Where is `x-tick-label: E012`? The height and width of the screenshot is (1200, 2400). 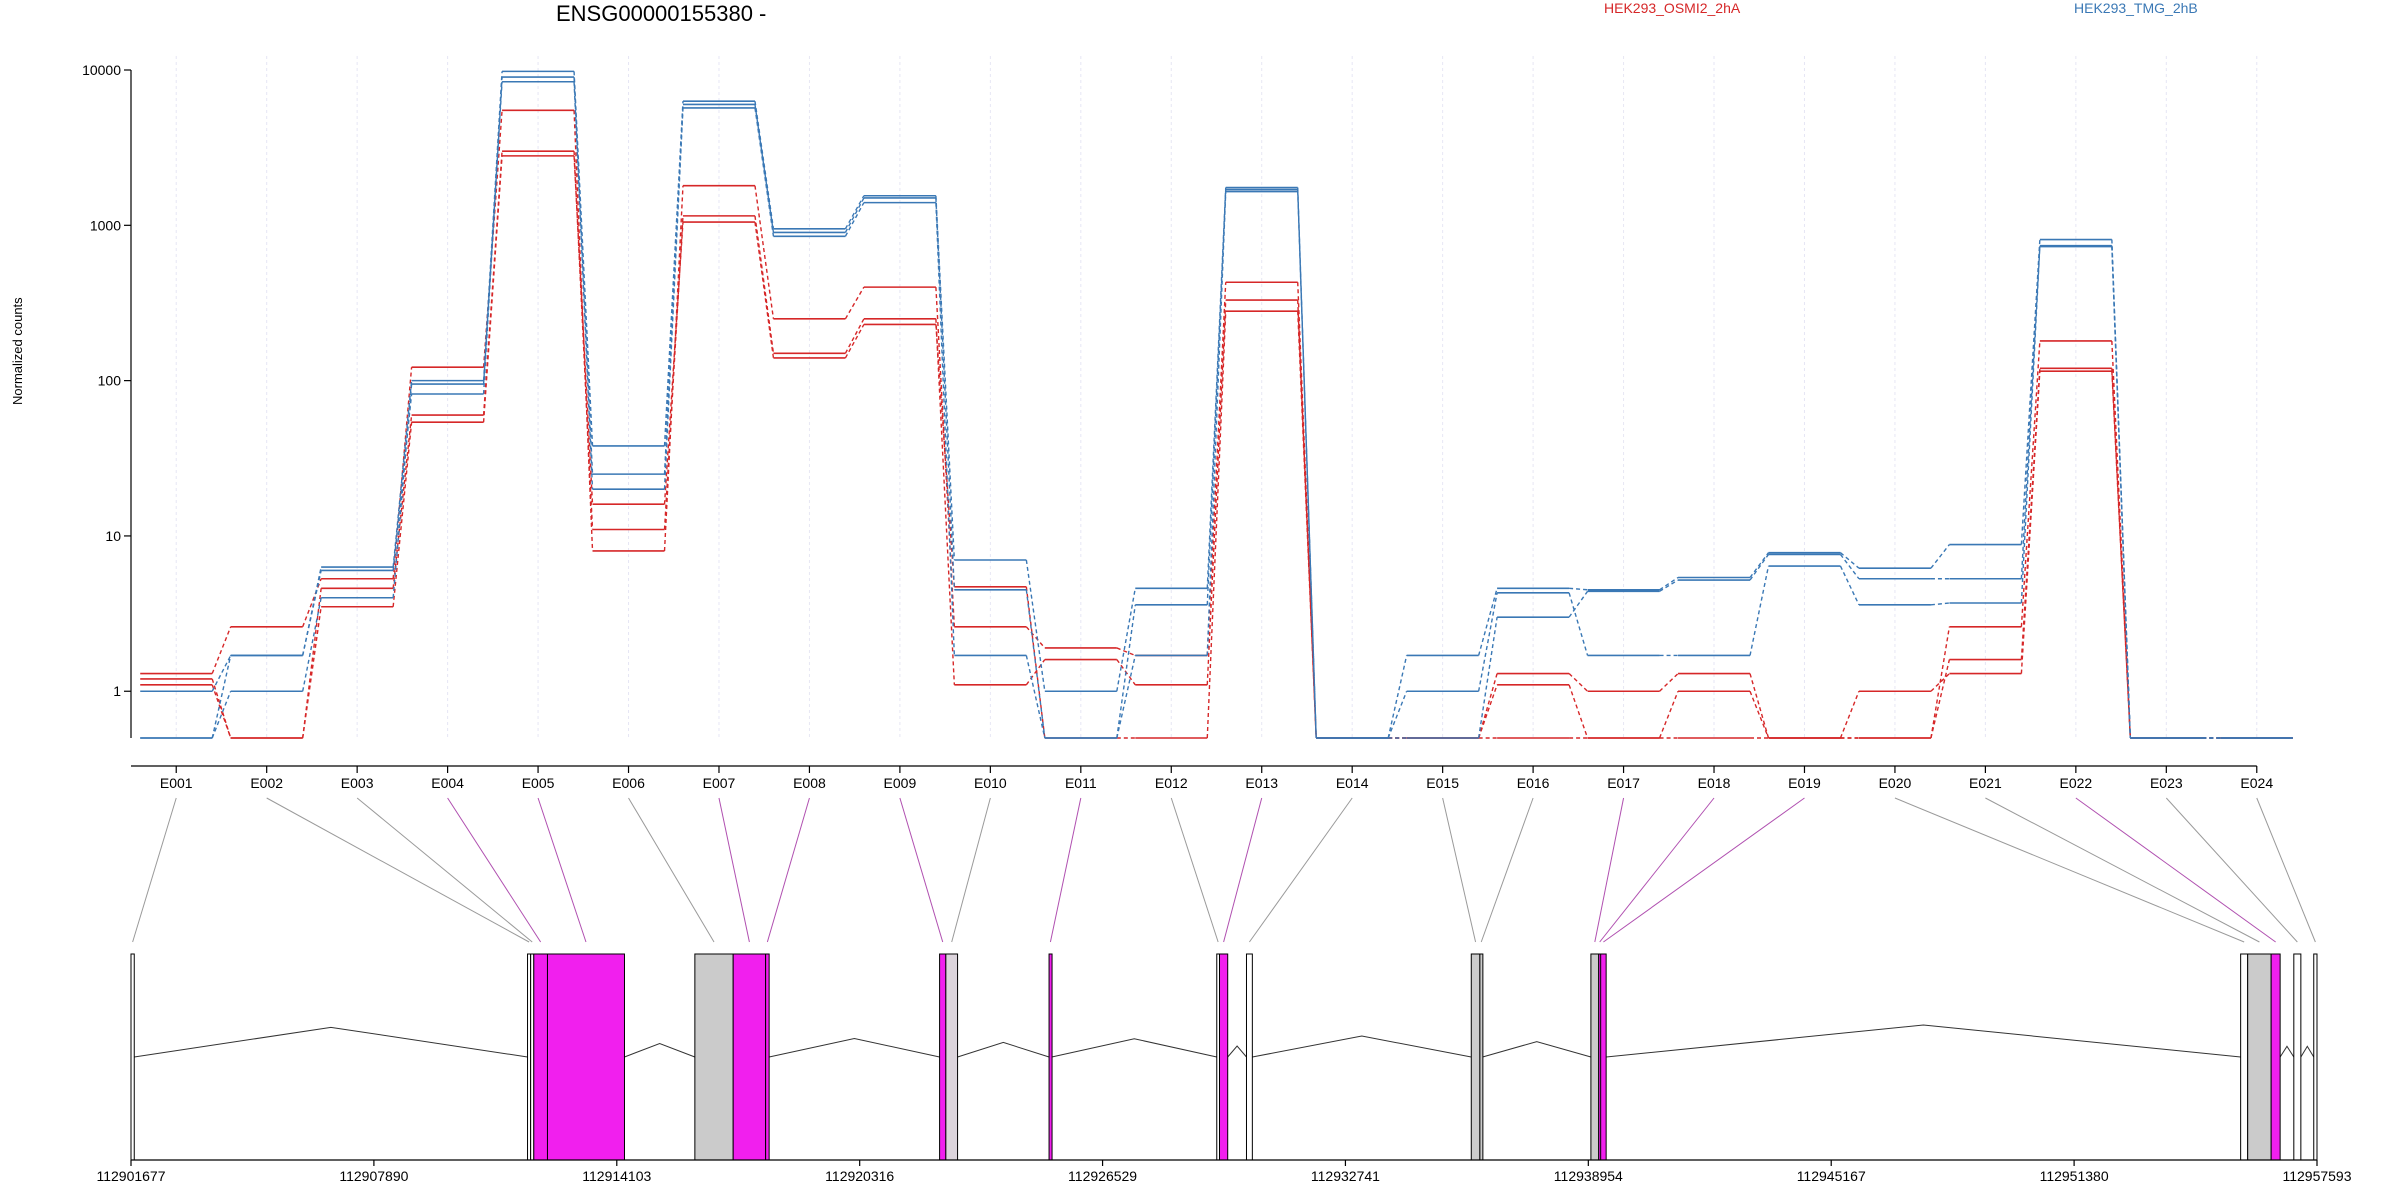
x-tick-label: E012 is located at coordinates (1171, 783).